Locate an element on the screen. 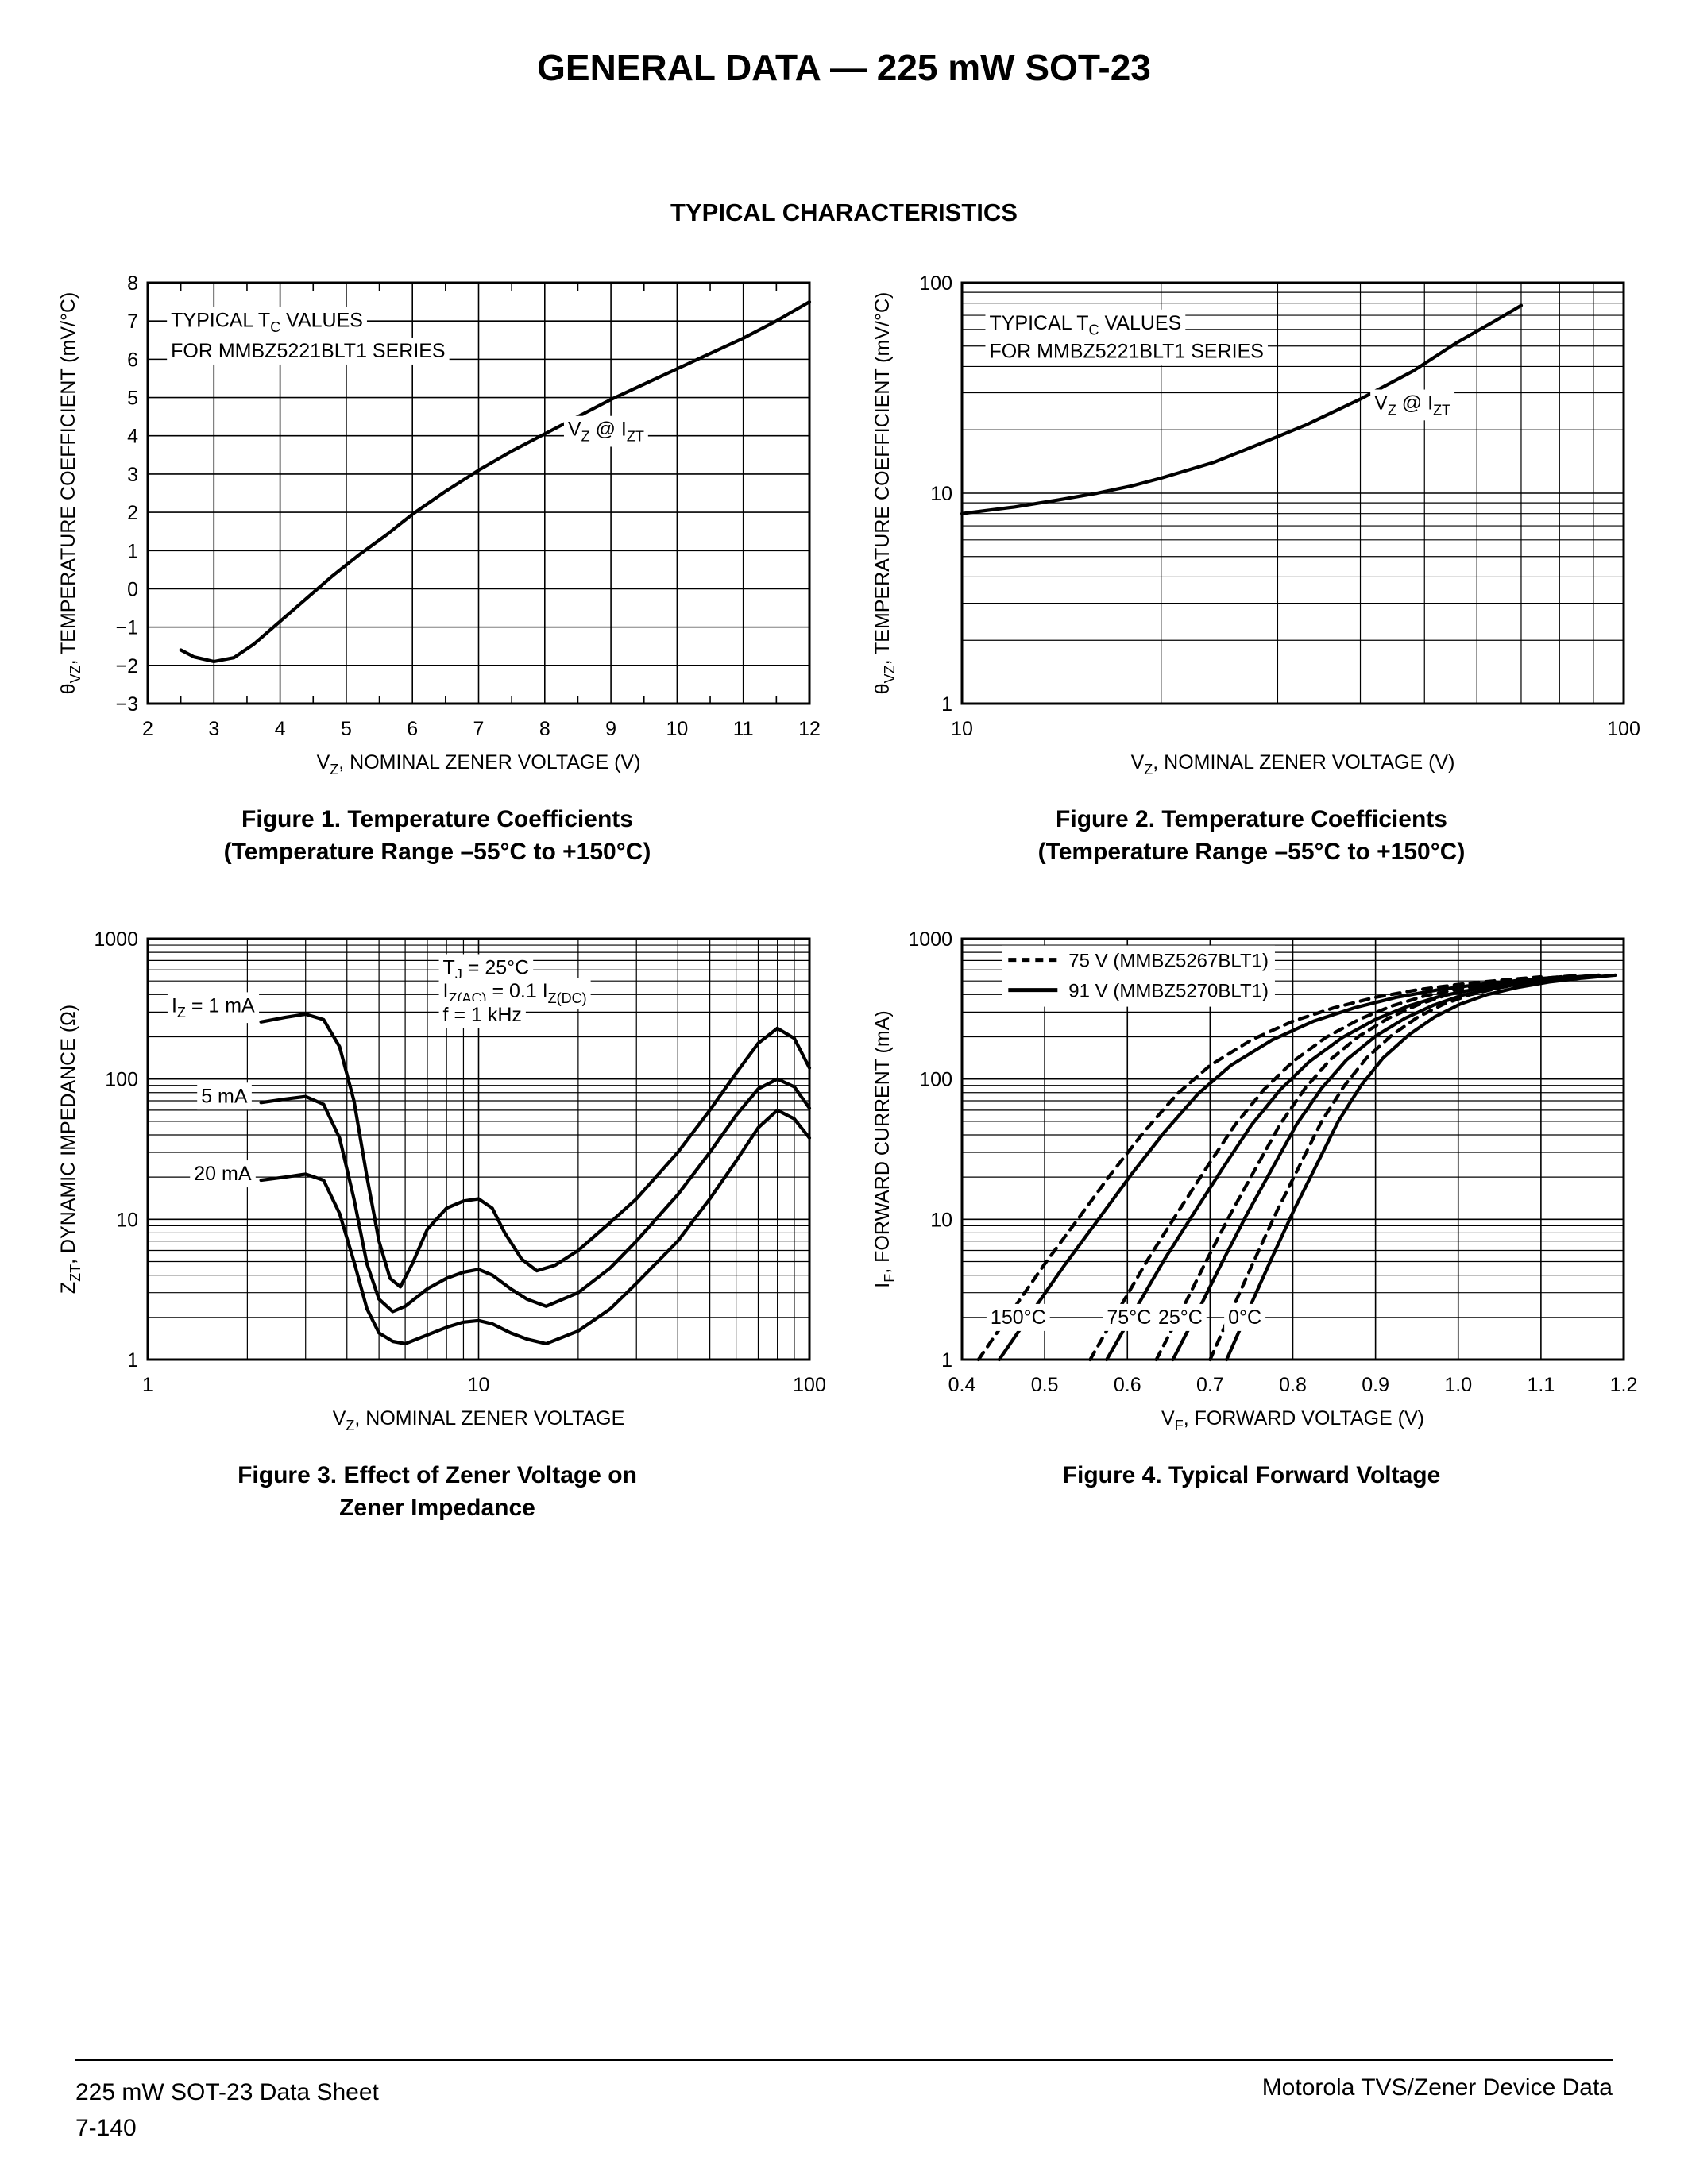 This screenshot has height=2184, width=1688. svg-text: f = 1 kHz is located at coordinates (483, 1015).